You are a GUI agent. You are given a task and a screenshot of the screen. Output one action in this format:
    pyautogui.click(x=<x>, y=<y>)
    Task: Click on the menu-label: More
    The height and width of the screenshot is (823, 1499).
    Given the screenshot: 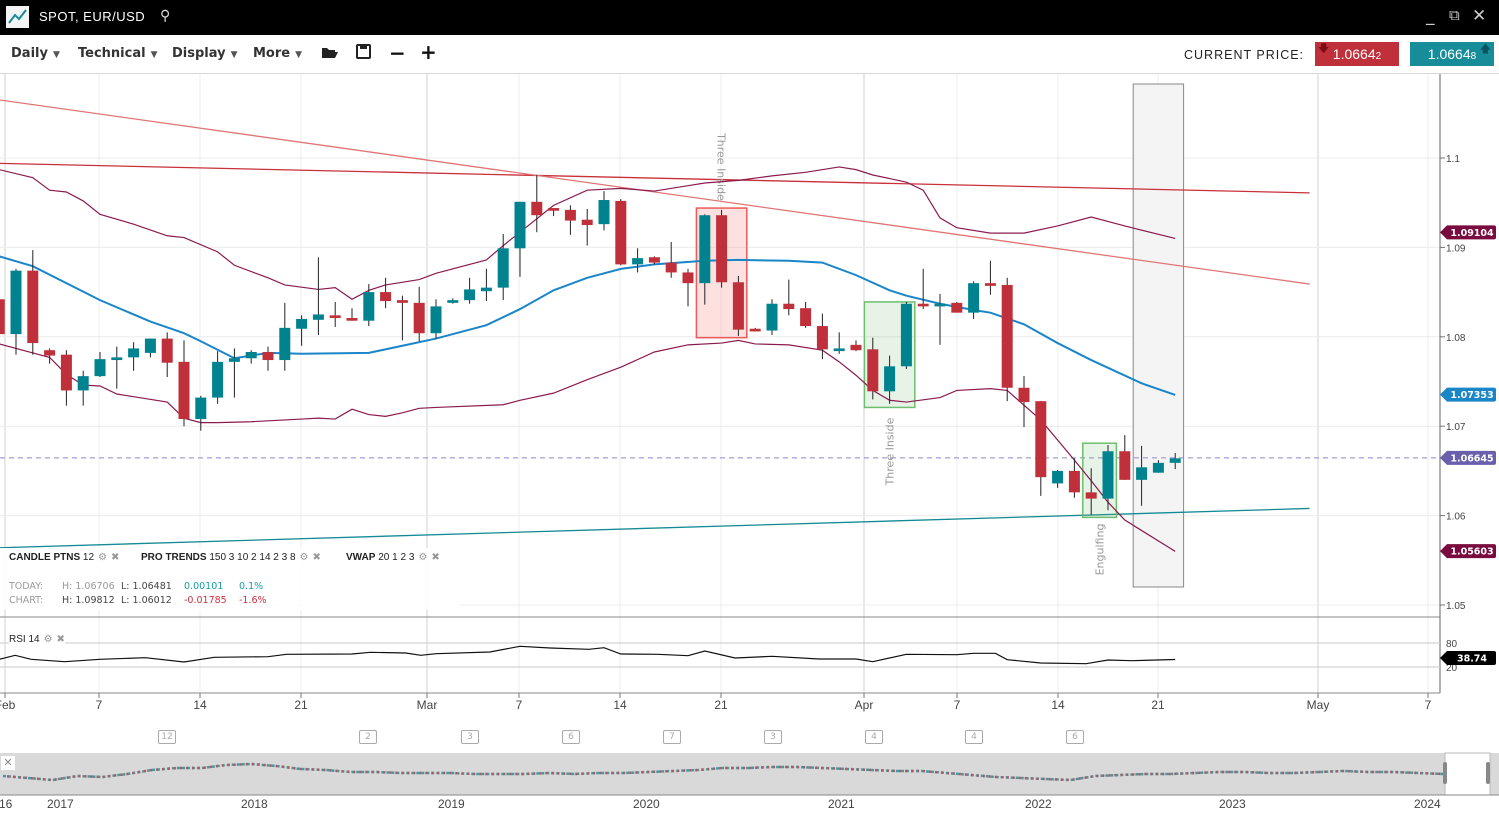 What is the action you would take?
    pyautogui.click(x=272, y=53)
    